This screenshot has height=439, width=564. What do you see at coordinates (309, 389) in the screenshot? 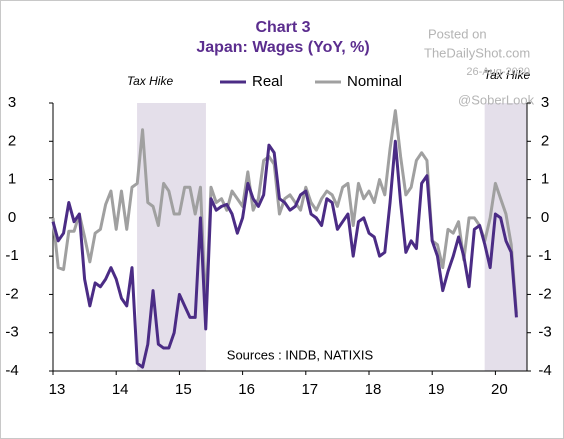
I see `x-tick-label: 17` at bounding box center [309, 389].